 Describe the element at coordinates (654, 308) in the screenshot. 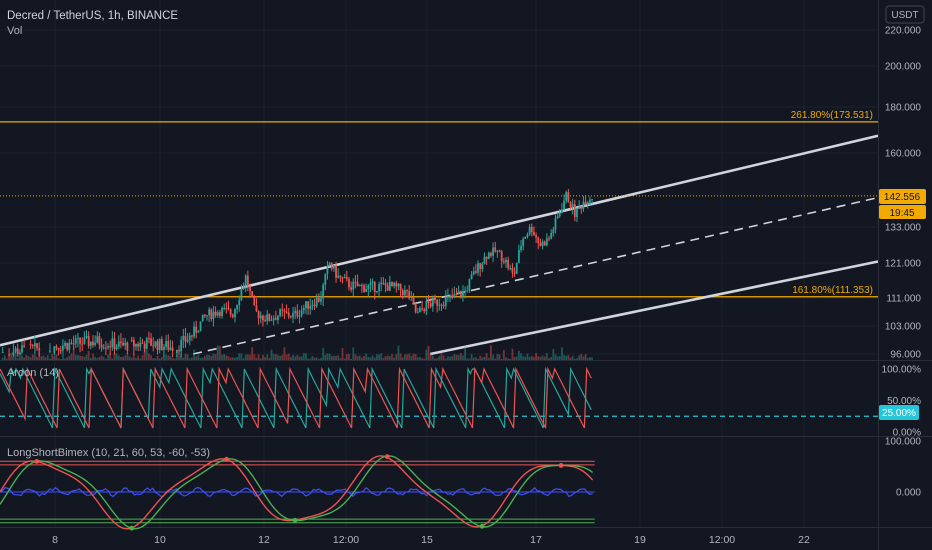

I see `channel-lower-line` at that location.